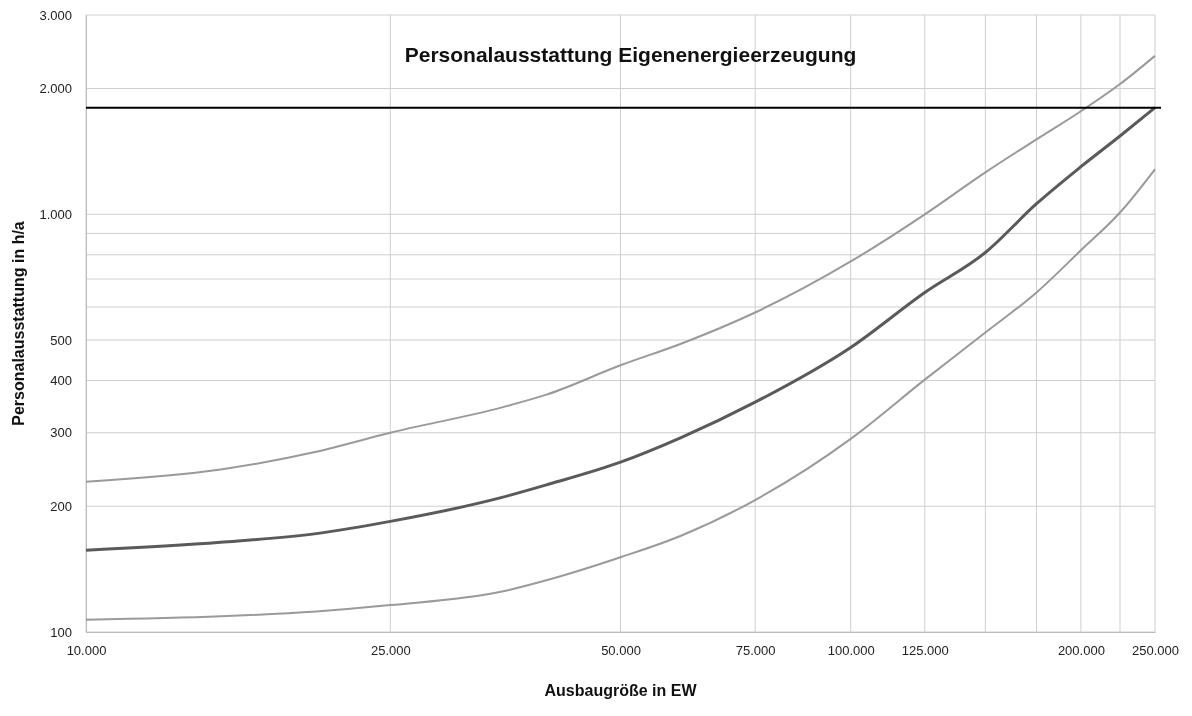 Image resolution: width=1192 pixels, height=716 pixels. Describe the element at coordinates (61, 340) in the screenshot. I see `y-tick-label: 500` at that location.